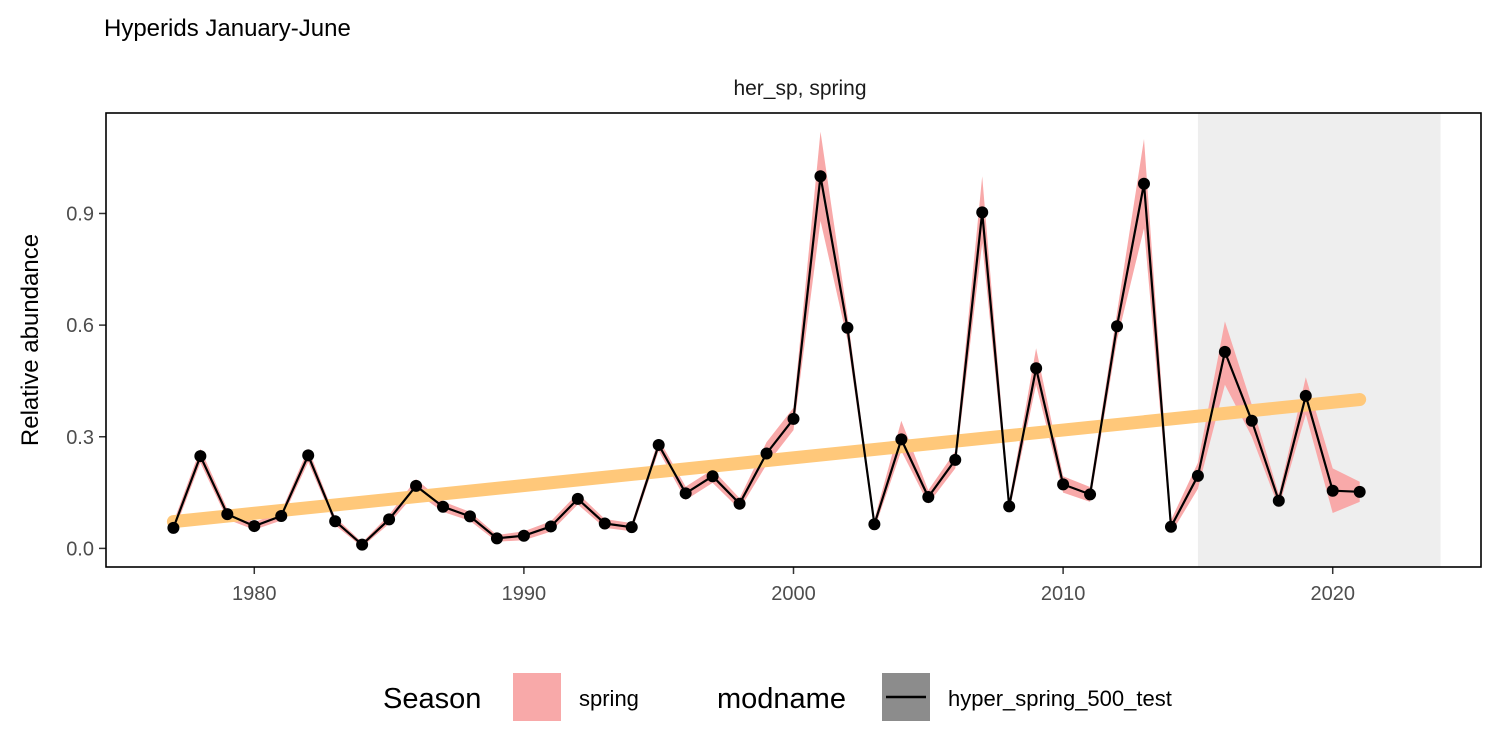 This screenshot has height=756, width=1512. What do you see at coordinates (1332, 594) in the screenshot?
I see `x-tick-label: 2020` at bounding box center [1332, 594].